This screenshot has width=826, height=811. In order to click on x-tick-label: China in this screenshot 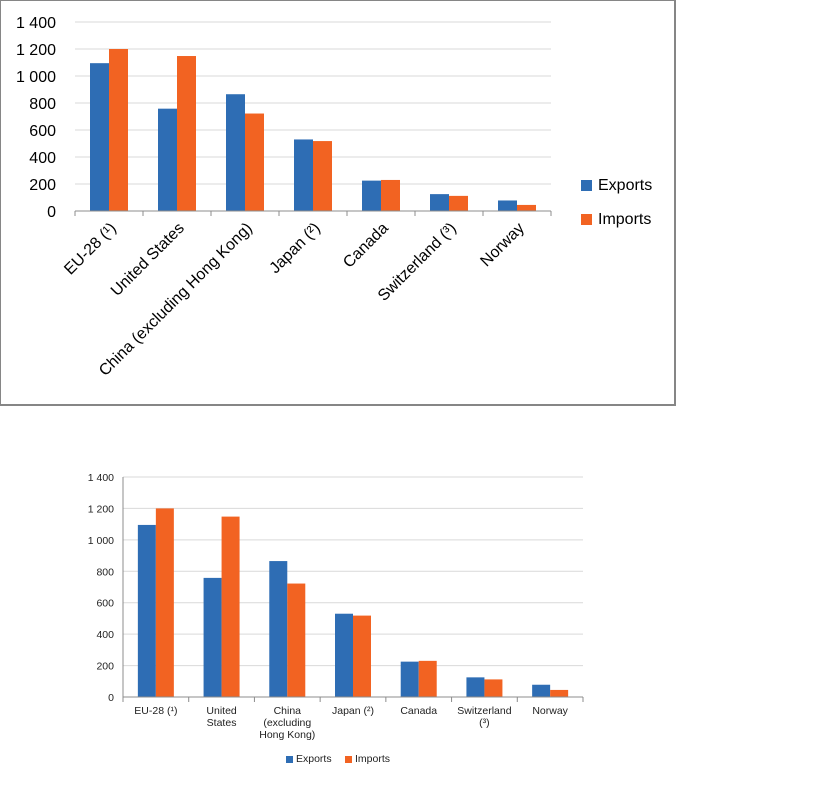, I will do `click(288, 711)`.